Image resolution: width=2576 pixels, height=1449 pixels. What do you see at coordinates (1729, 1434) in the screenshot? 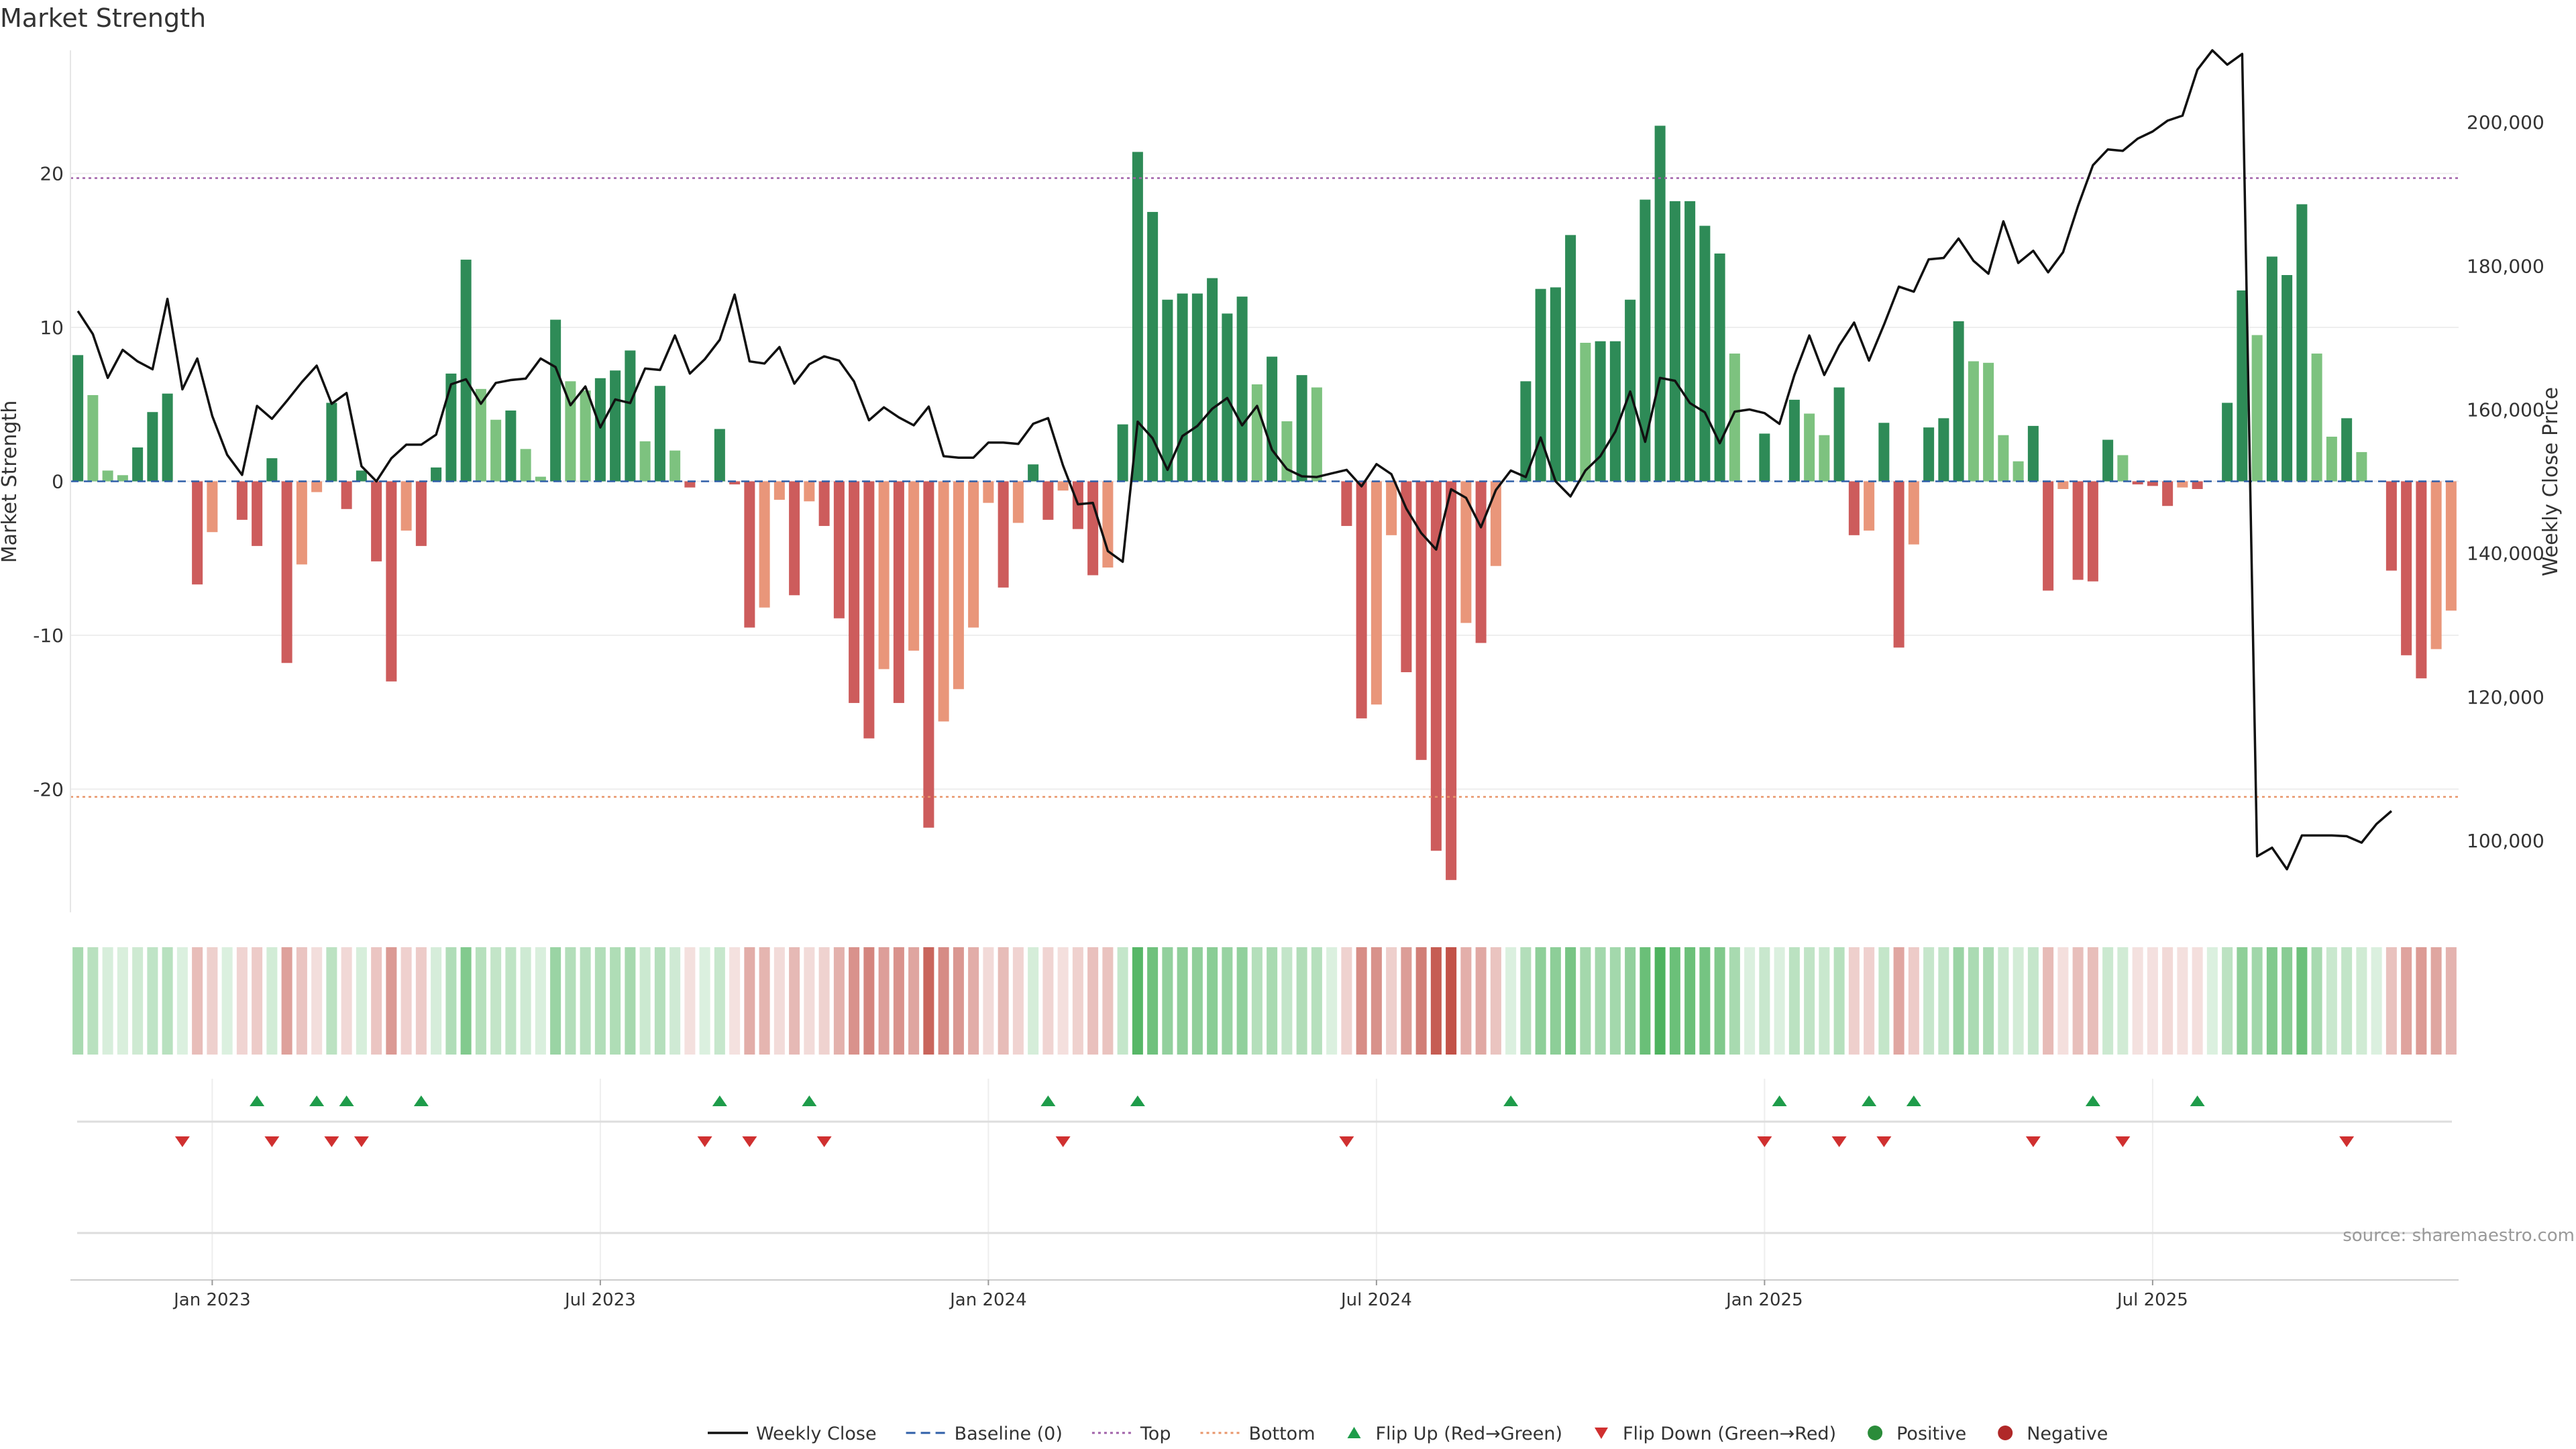
I see `legend-label: Flip Down (Green→Red)` at bounding box center [1729, 1434].